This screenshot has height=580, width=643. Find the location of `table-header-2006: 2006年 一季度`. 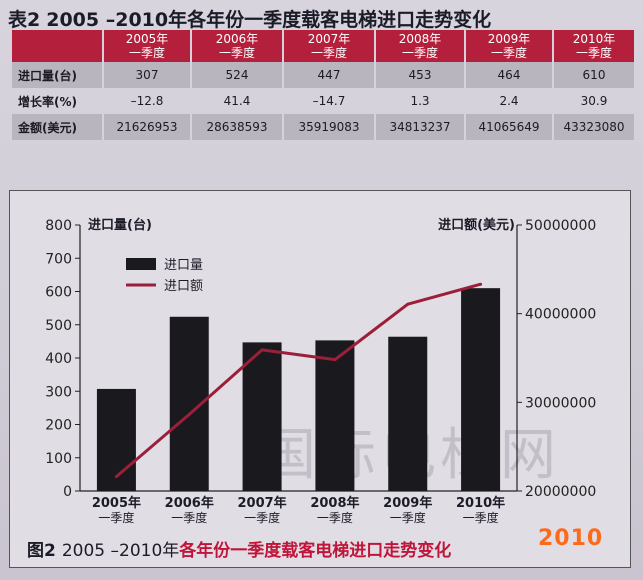

table-header-2006: 2006年 一季度 is located at coordinates (236, 46).